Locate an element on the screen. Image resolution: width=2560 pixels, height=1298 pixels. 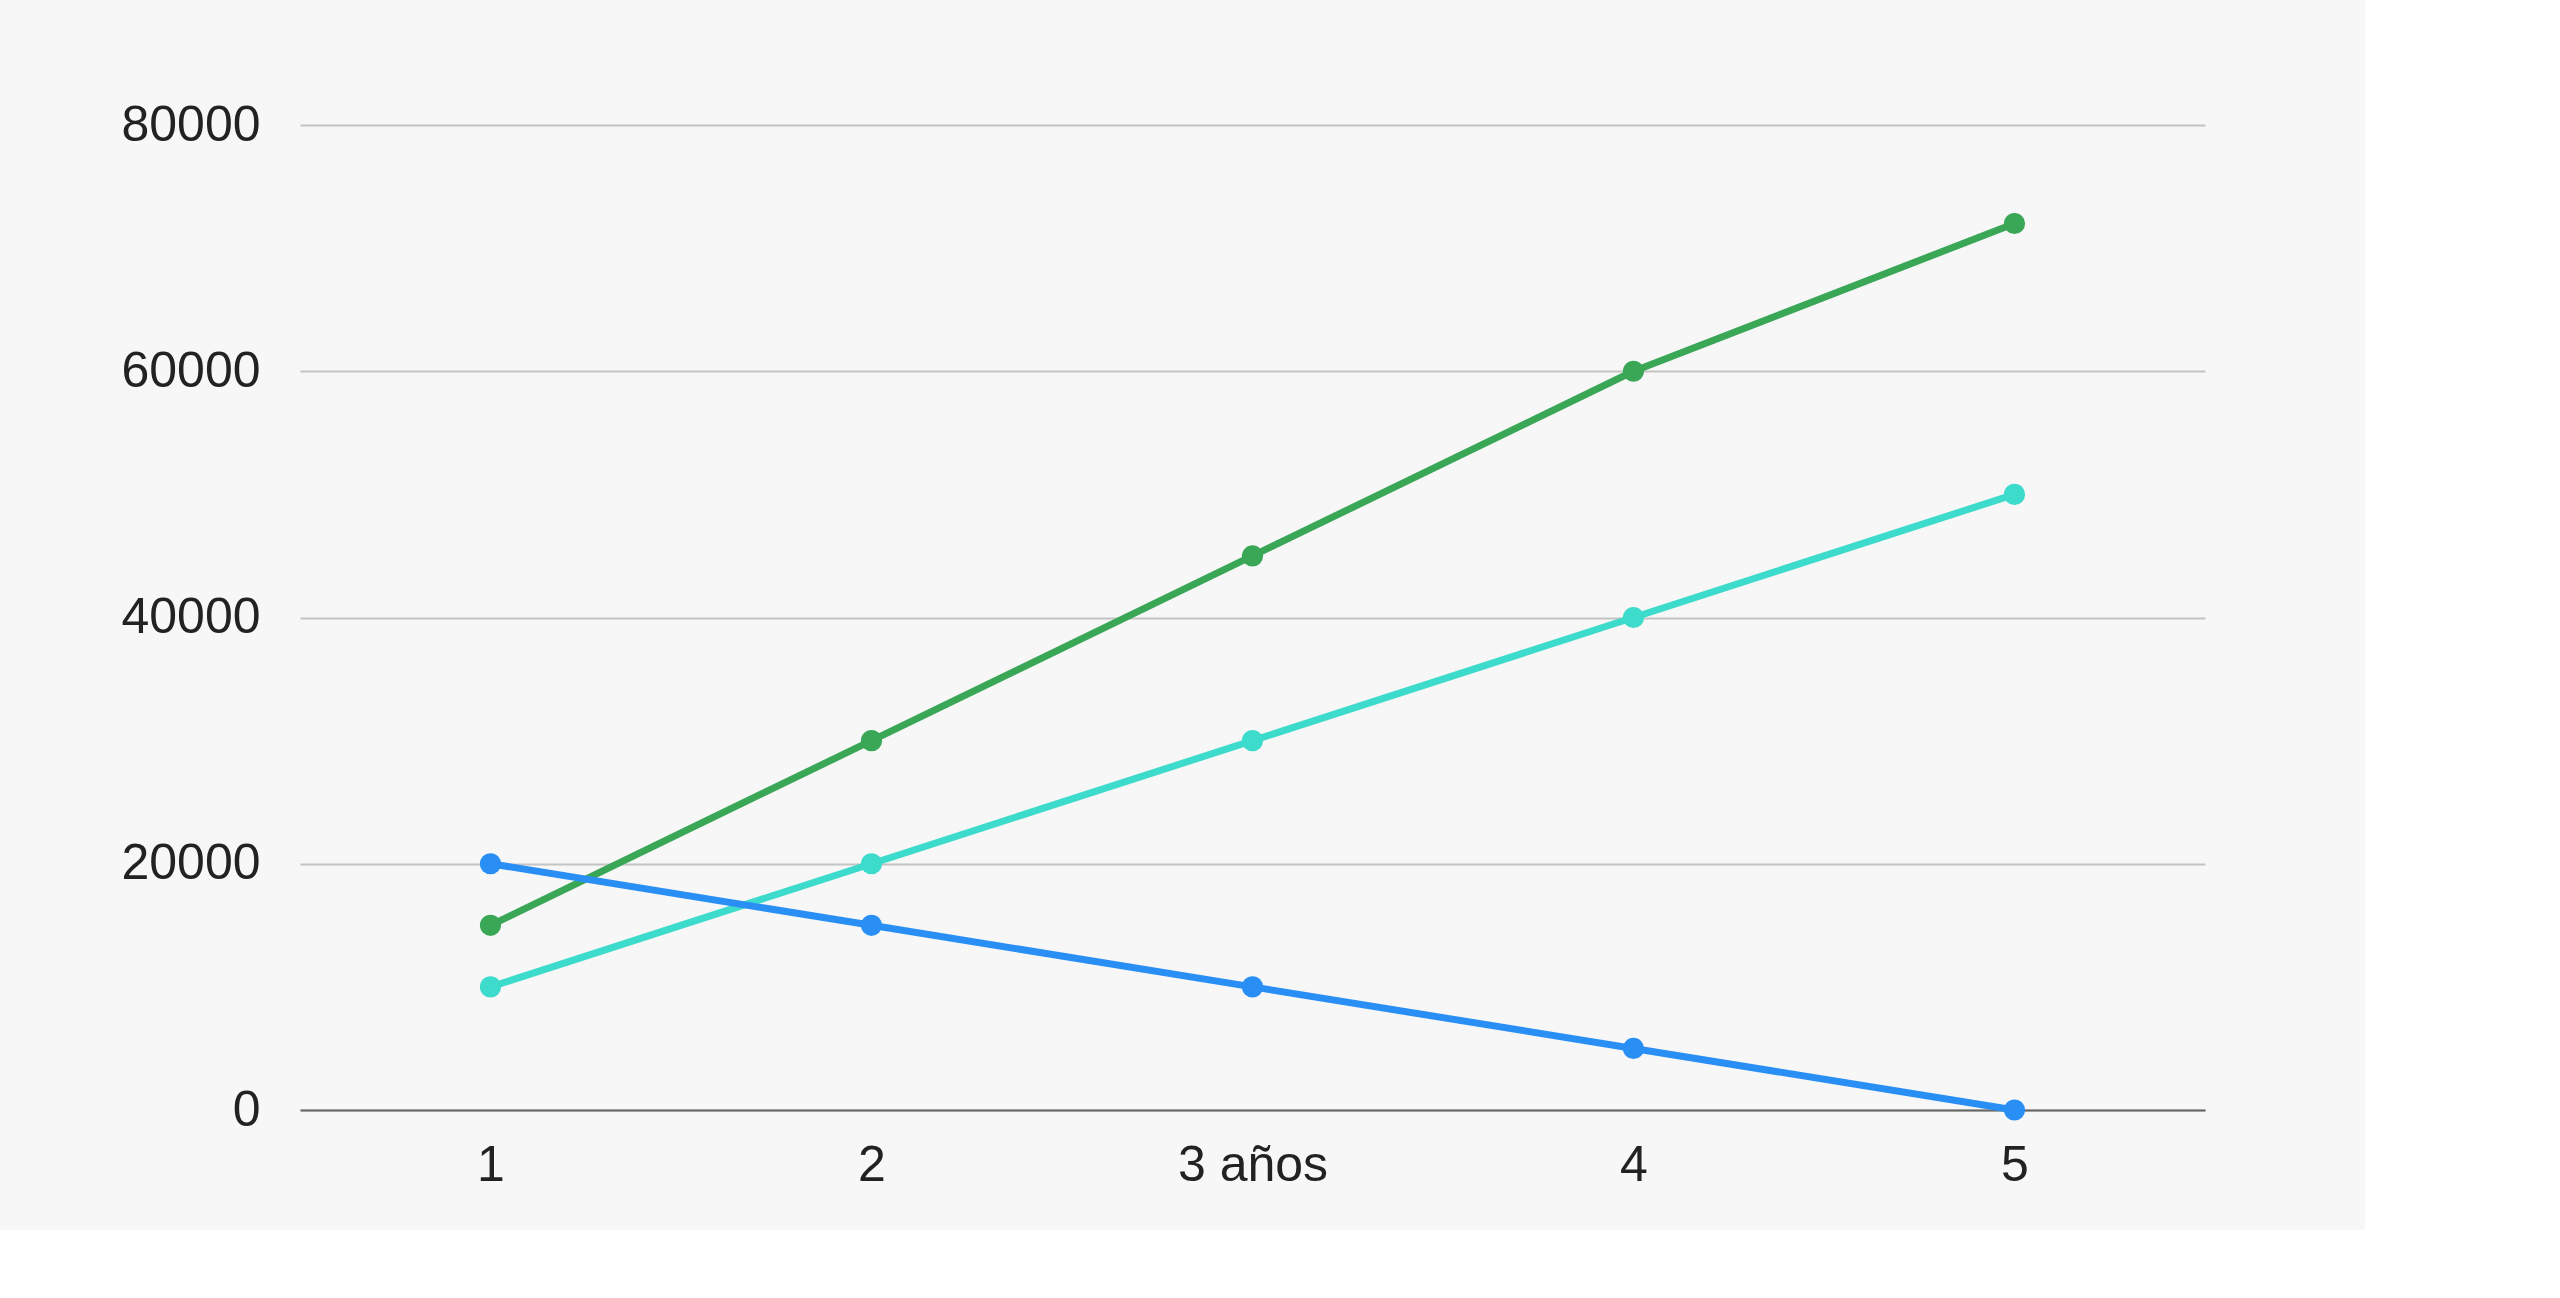
x-tick-label: 1 is located at coordinates (491, 1163).